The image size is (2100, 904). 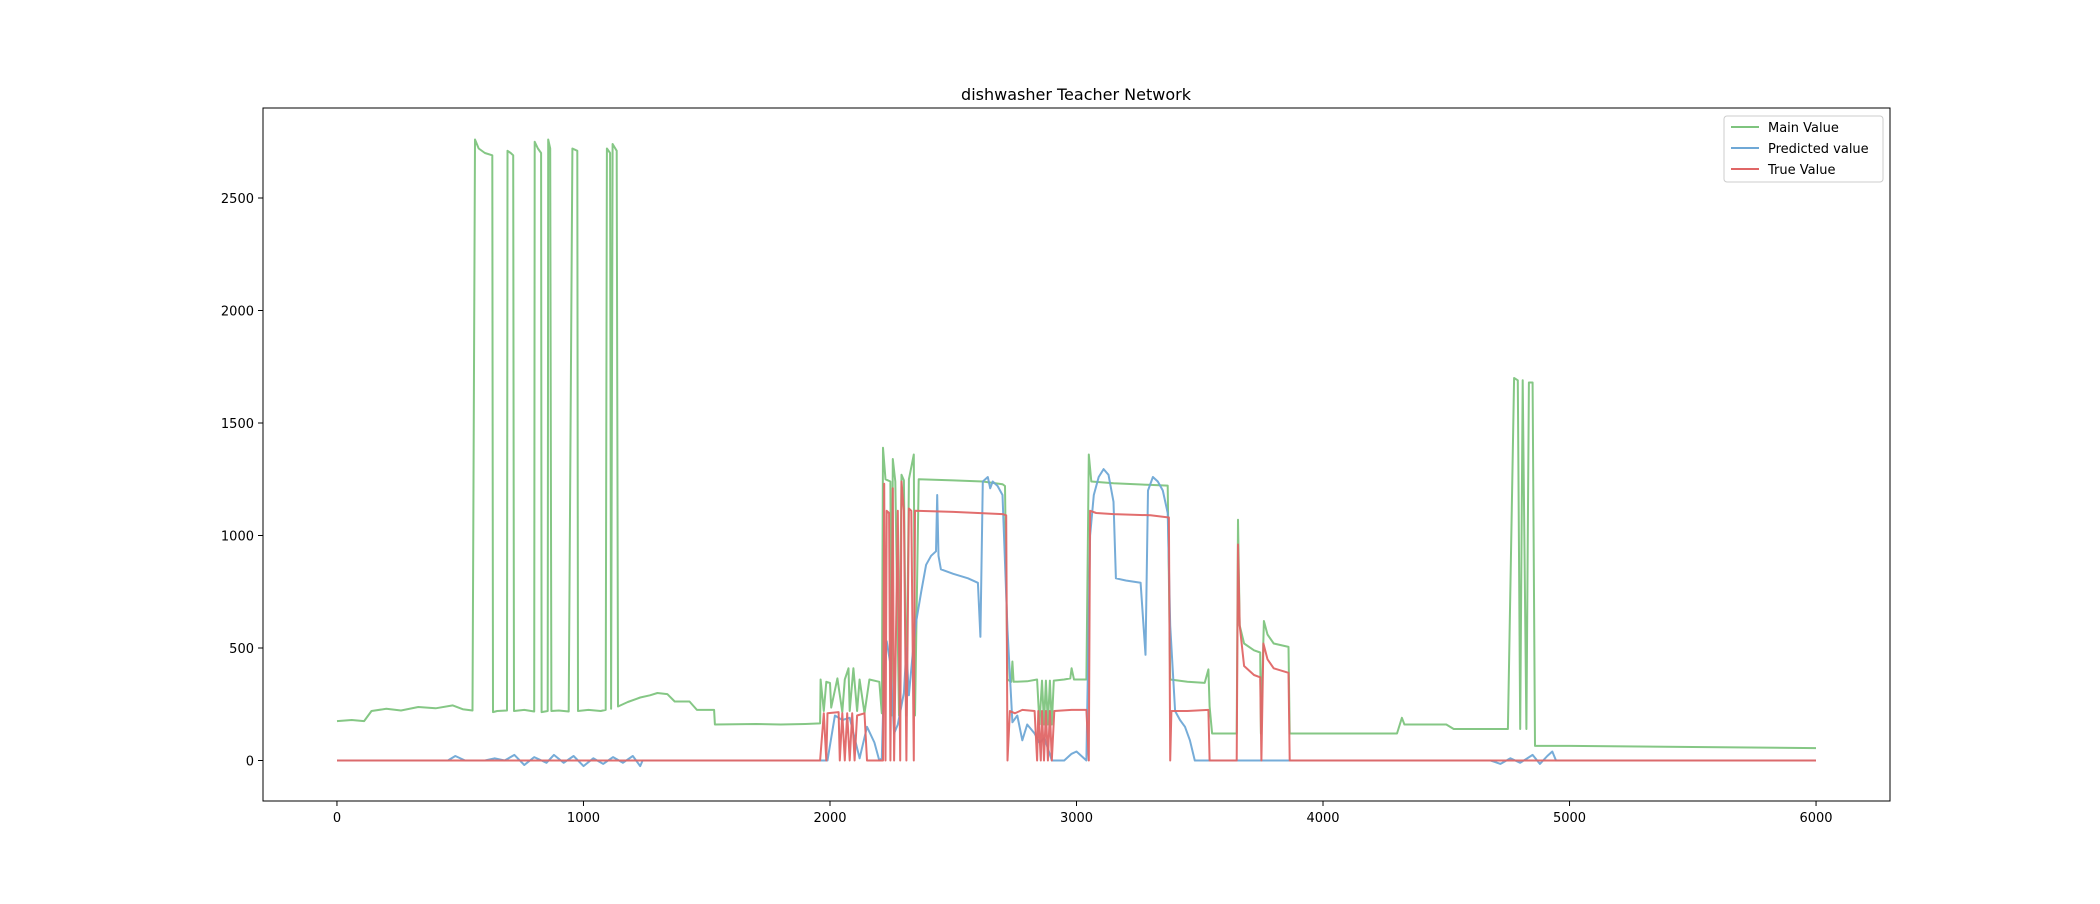 I want to click on legend-label: Main Value, so click(x=1803, y=128).